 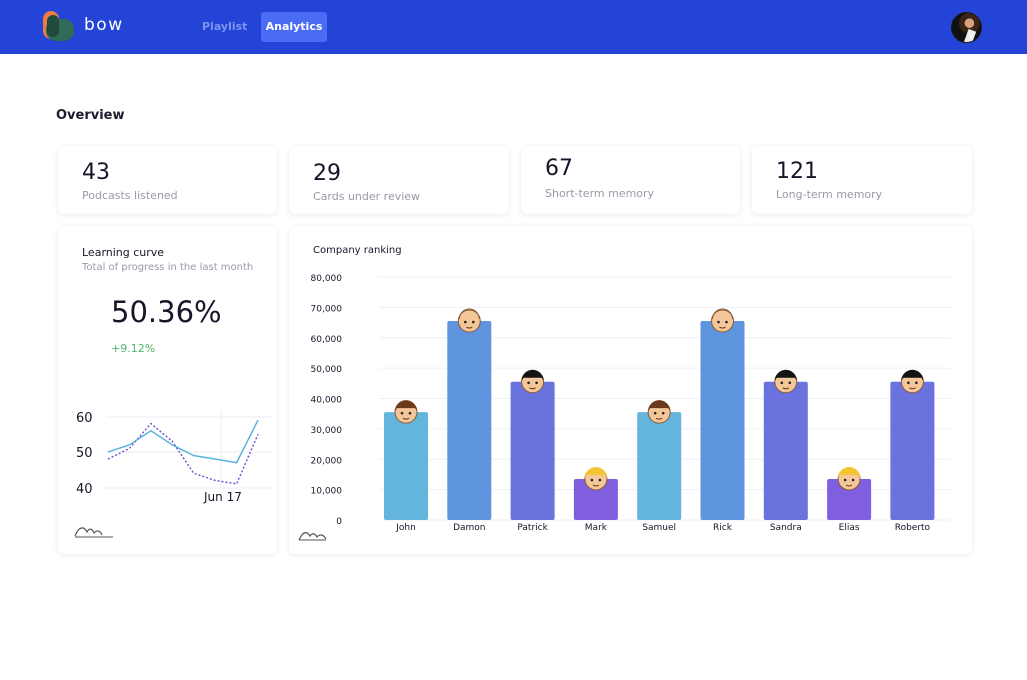 What do you see at coordinates (913, 528) in the screenshot?
I see `x-tick-label: Roberto` at bounding box center [913, 528].